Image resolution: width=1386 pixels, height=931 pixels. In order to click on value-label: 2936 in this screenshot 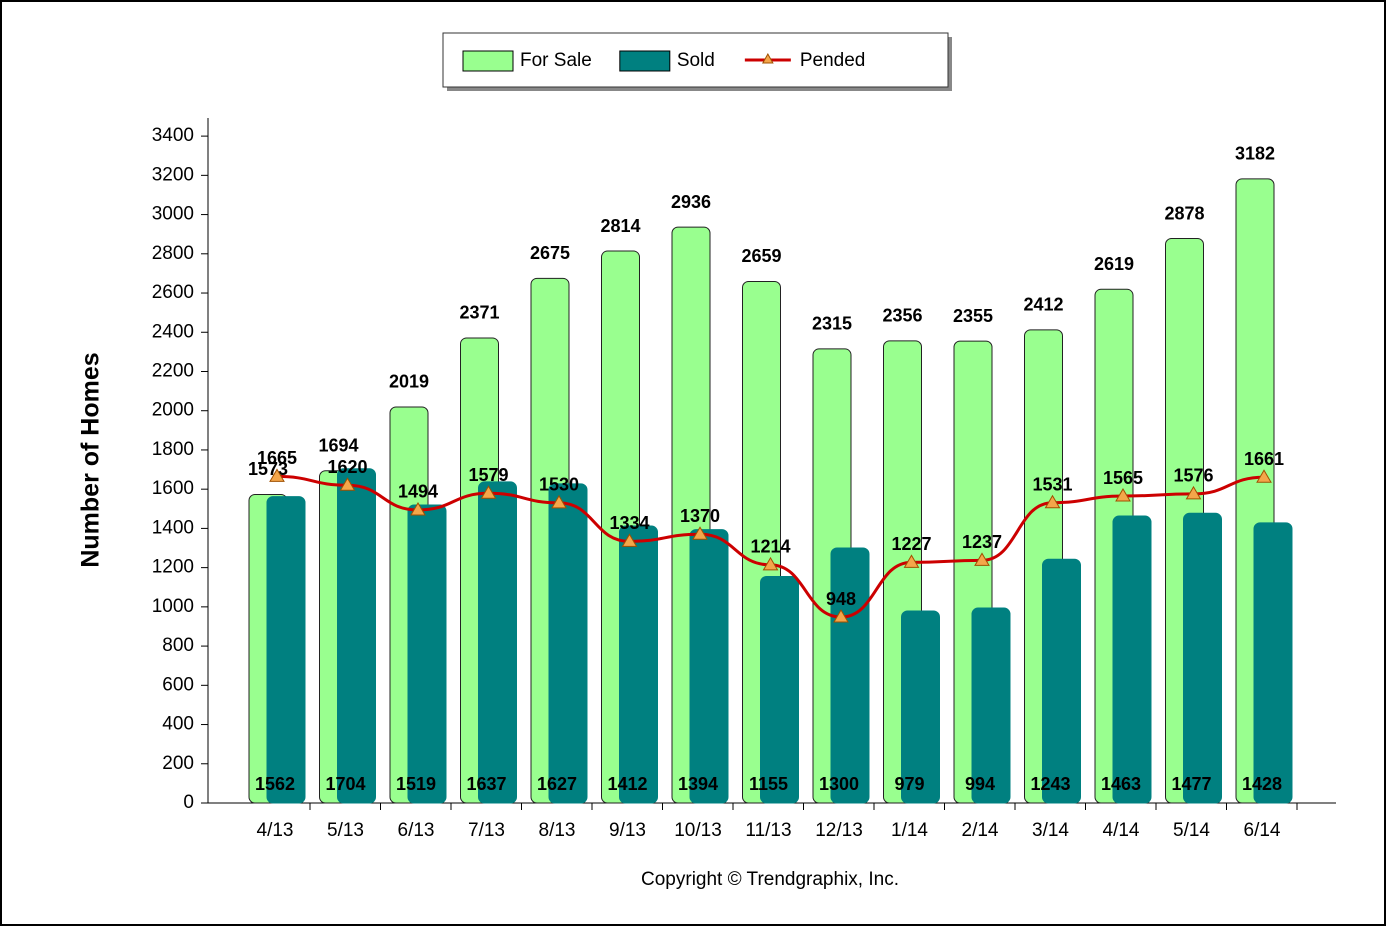, I will do `click(691, 202)`.